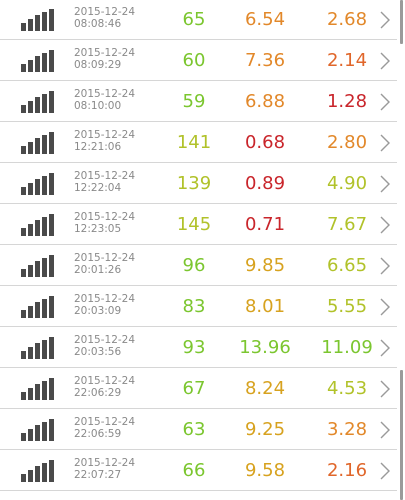  Describe the element at coordinates (98, 229) in the screenshot. I see `result-time: 12:23:05` at that location.